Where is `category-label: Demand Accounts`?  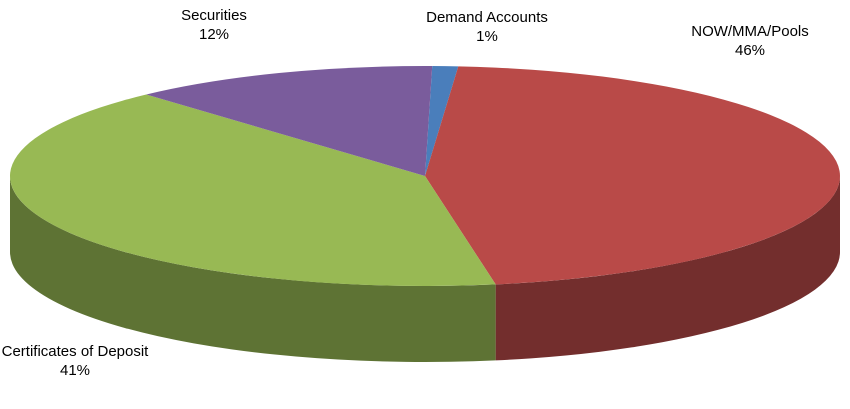
category-label: Demand Accounts is located at coordinates (487, 17).